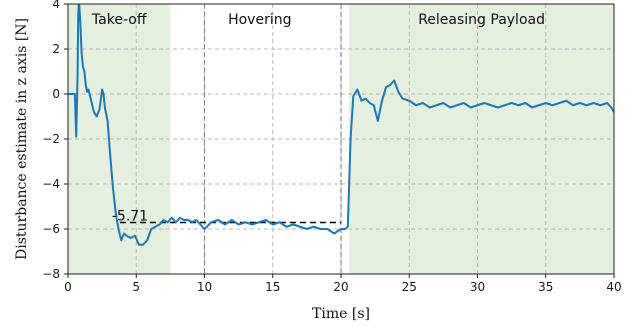 The image size is (638, 327). What do you see at coordinates (51, 229) in the screenshot?
I see `y-tick-label--6: −6` at bounding box center [51, 229].